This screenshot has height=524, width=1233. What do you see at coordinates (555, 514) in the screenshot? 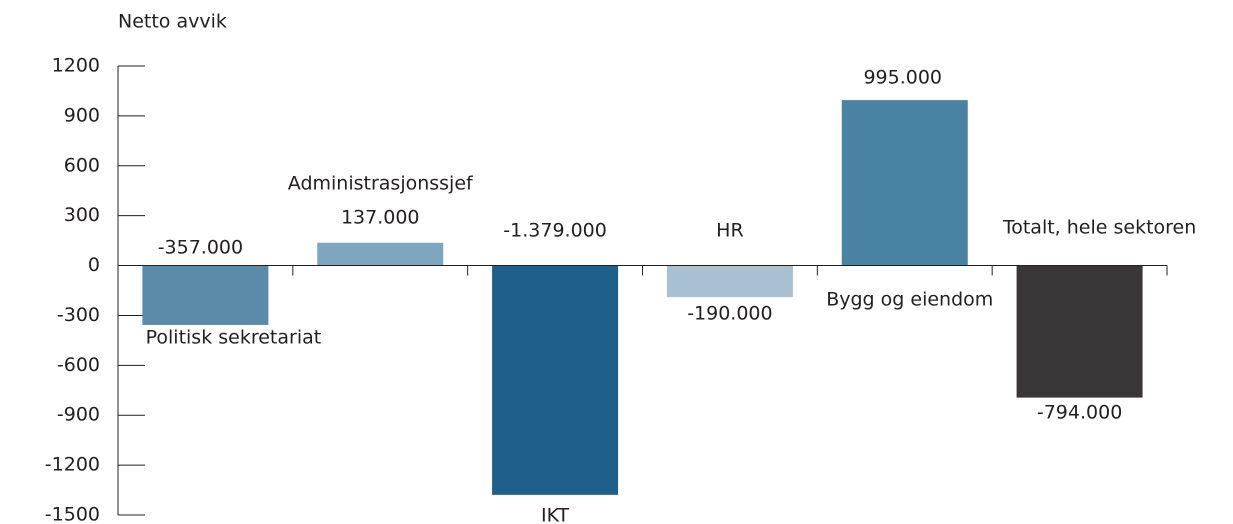
I see `category-label: IKT` at bounding box center [555, 514].